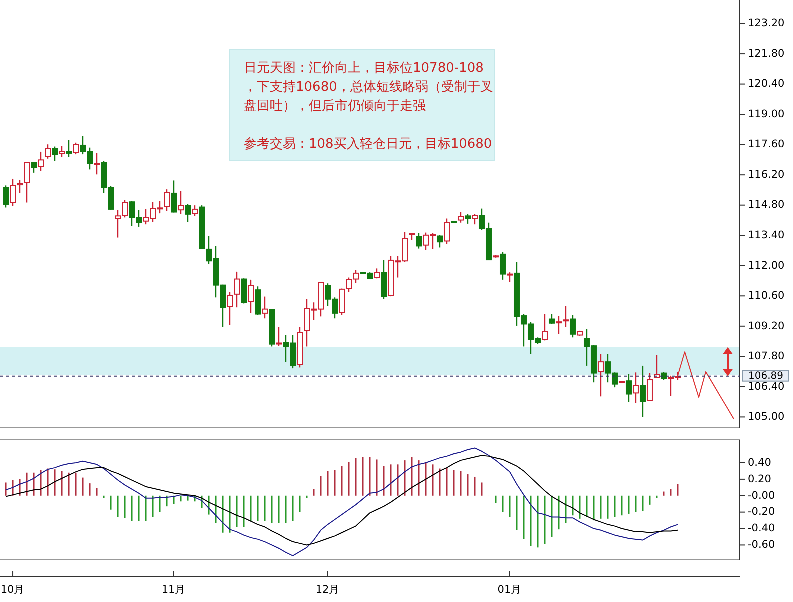 The image size is (793, 602). I want to click on y-tick-label: 119.00, so click(766, 114).